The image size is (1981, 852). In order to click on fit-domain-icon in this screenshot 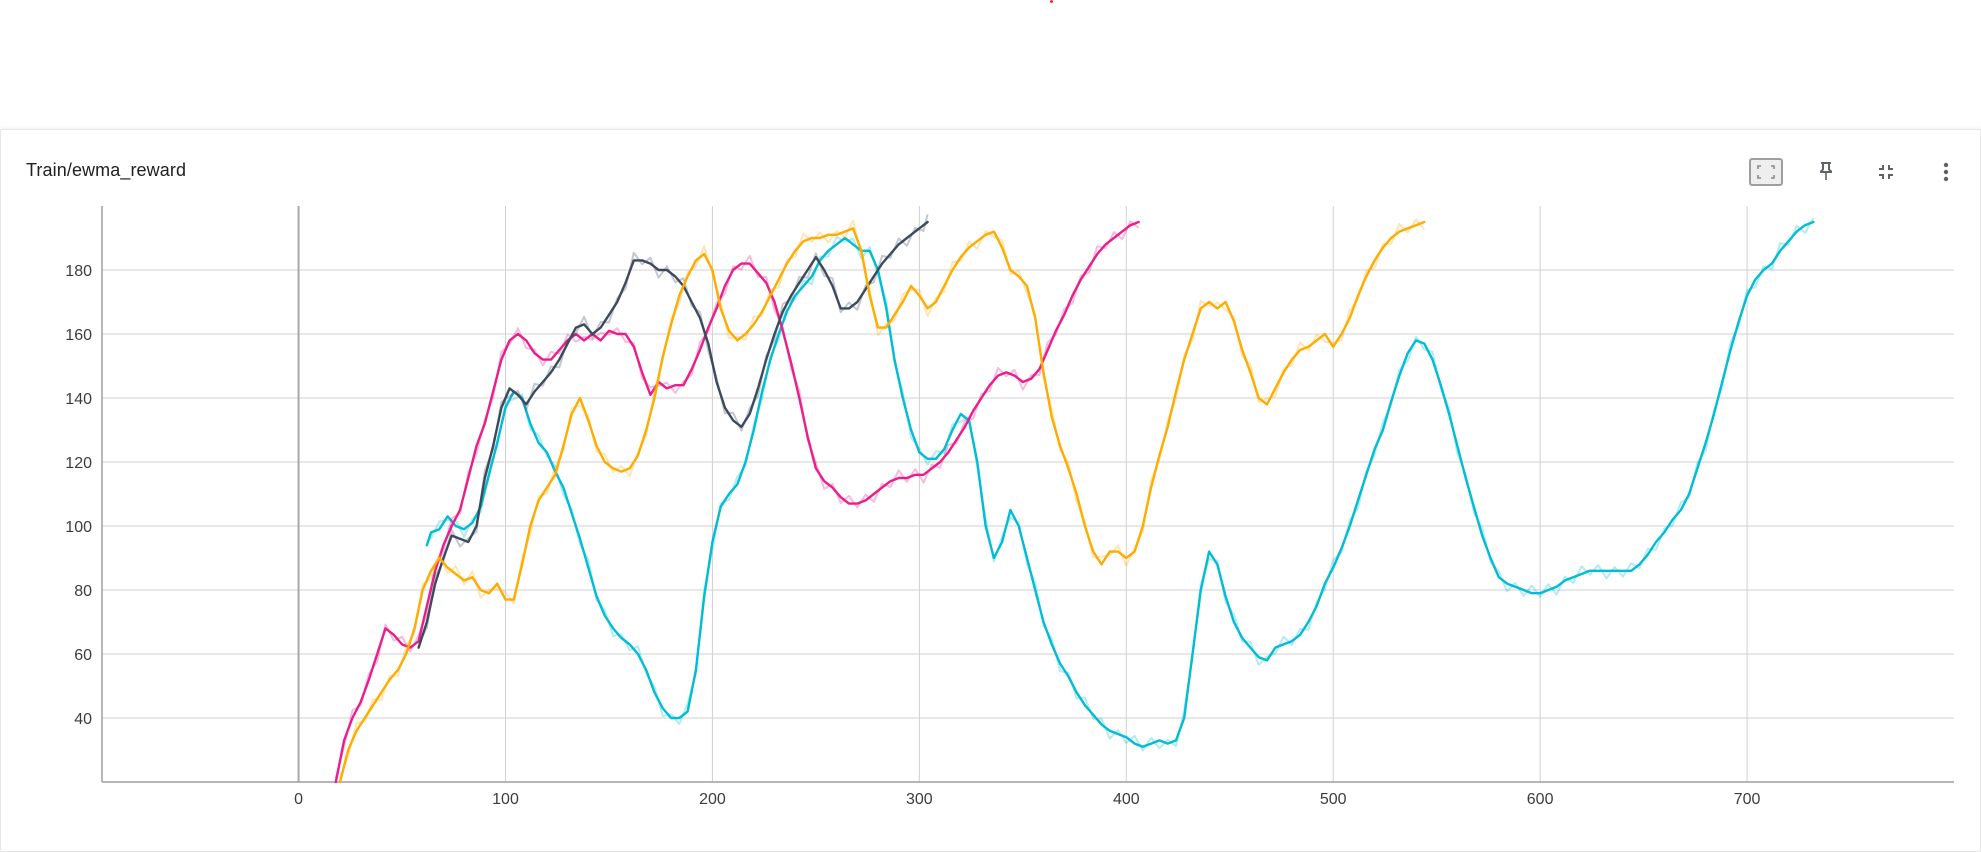, I will do `click(1766, 172)`.